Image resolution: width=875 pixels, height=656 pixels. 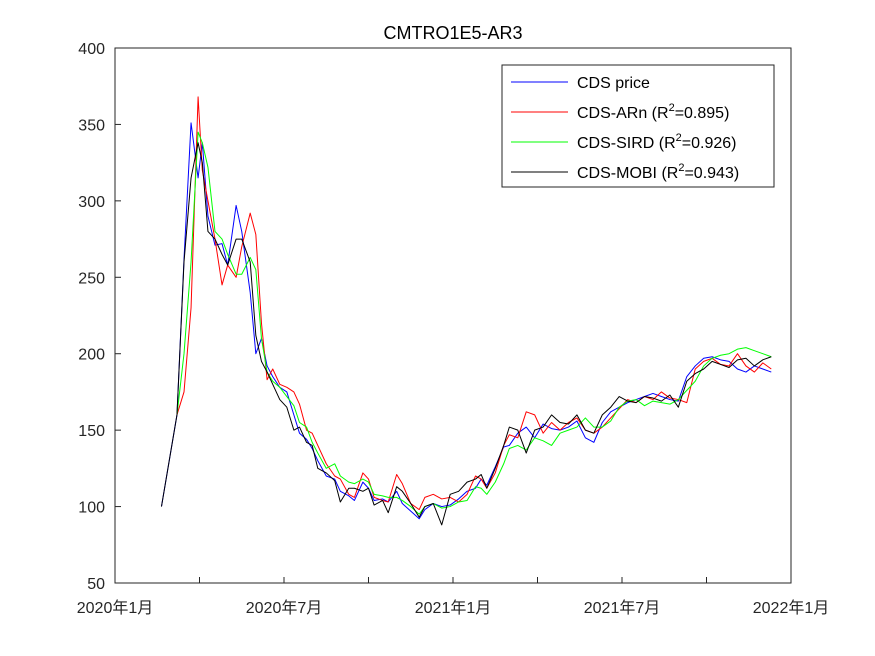 What do you see at coordinates (452, 33) in the screenshot?
I see `chart-title: CMTRO1E5-AR3` at bounding box center [452, 33].